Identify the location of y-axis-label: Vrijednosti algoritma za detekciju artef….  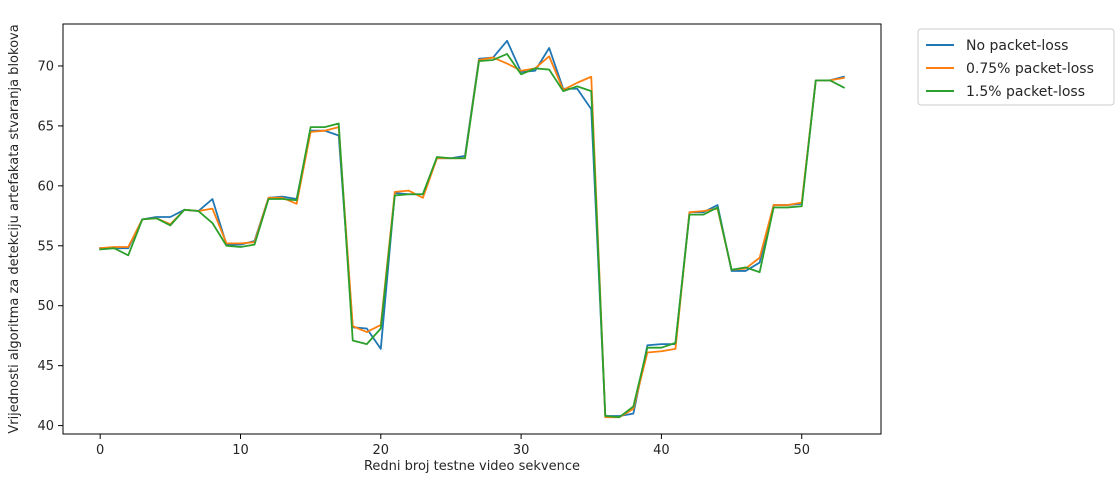
(14, 228).